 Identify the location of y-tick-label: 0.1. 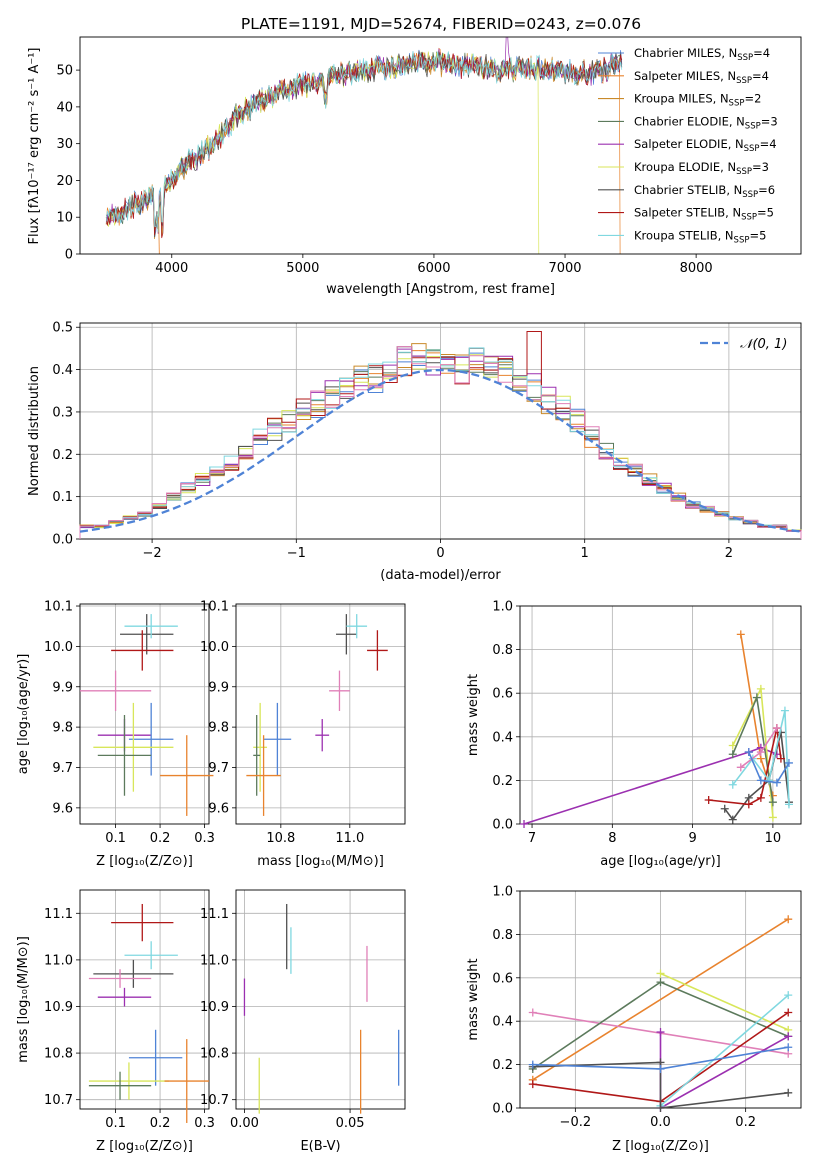
(62, 497).